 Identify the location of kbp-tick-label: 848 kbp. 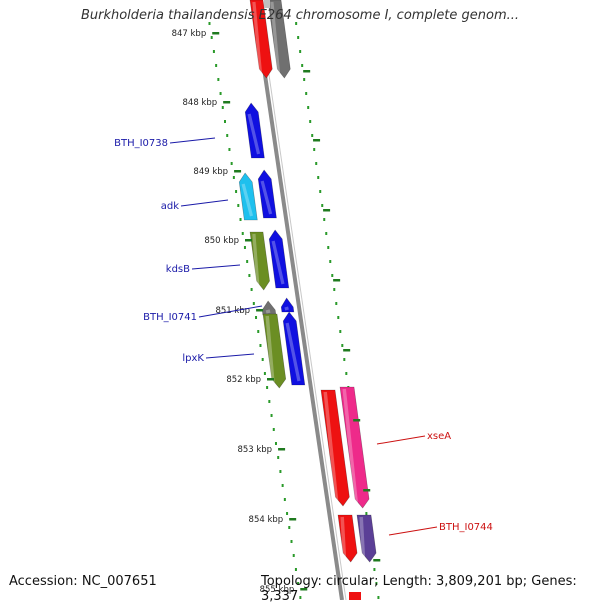
(200, 103).